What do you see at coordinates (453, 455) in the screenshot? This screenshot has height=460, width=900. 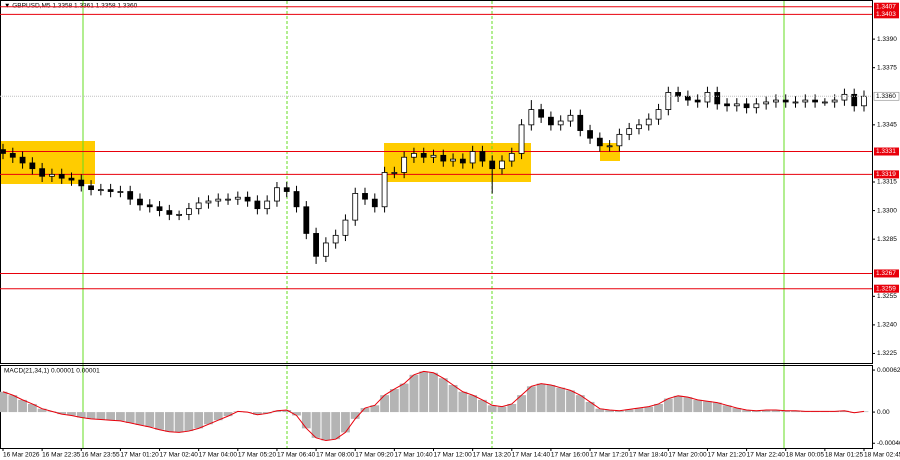 I see `x-tick-label: 17 Mar 12:00` at bounding box center [453, 455].